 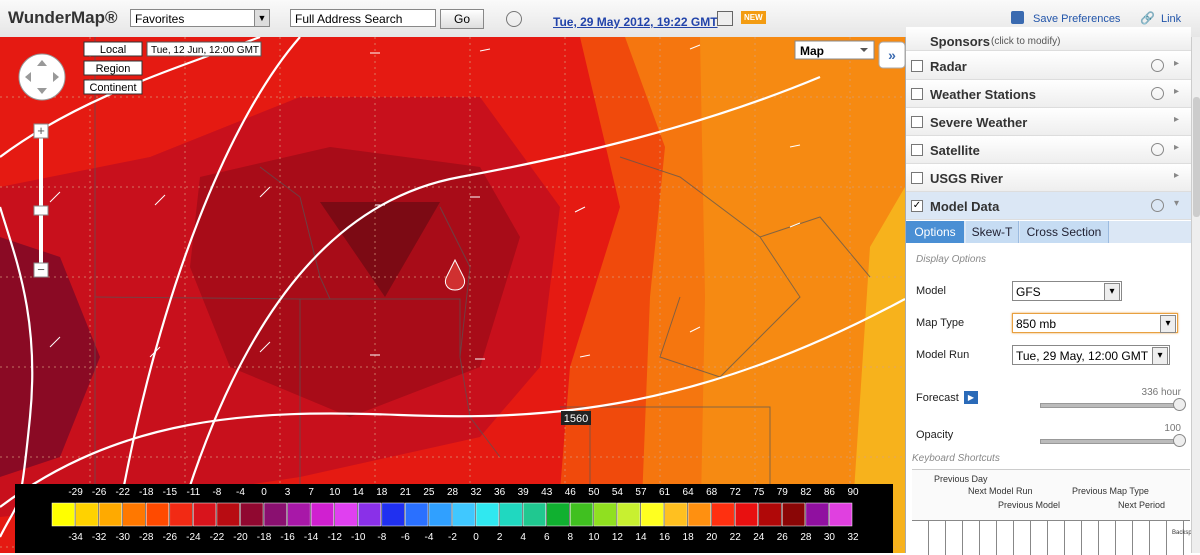 What do you see at coordinates (891, 55) in the screenshot?
I see `panel-toggle` at bounding box center [891, 55].